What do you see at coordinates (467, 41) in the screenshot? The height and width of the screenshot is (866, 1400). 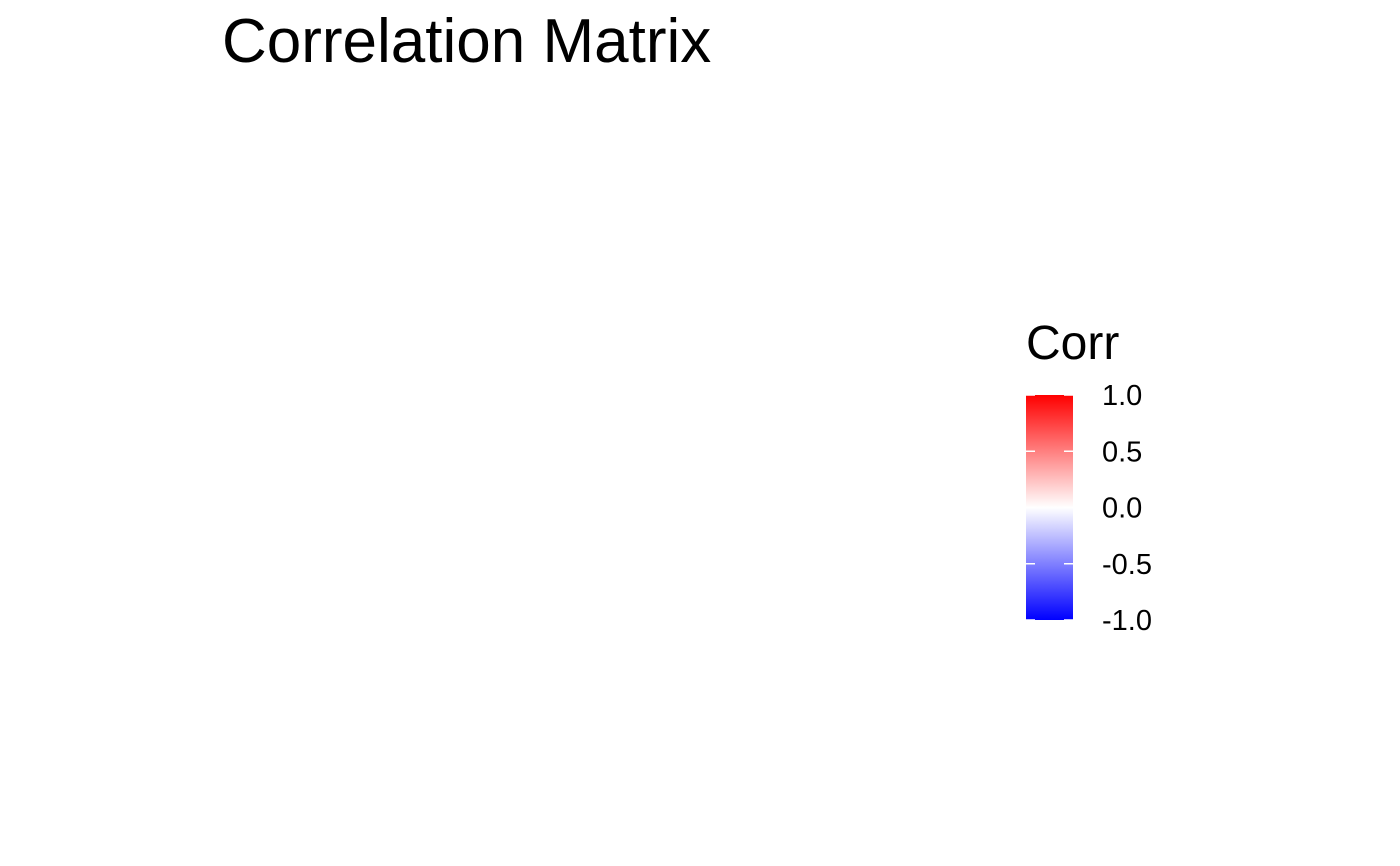 I see `chart-title: Correlation Matrix` at bounding box center [467, 41].